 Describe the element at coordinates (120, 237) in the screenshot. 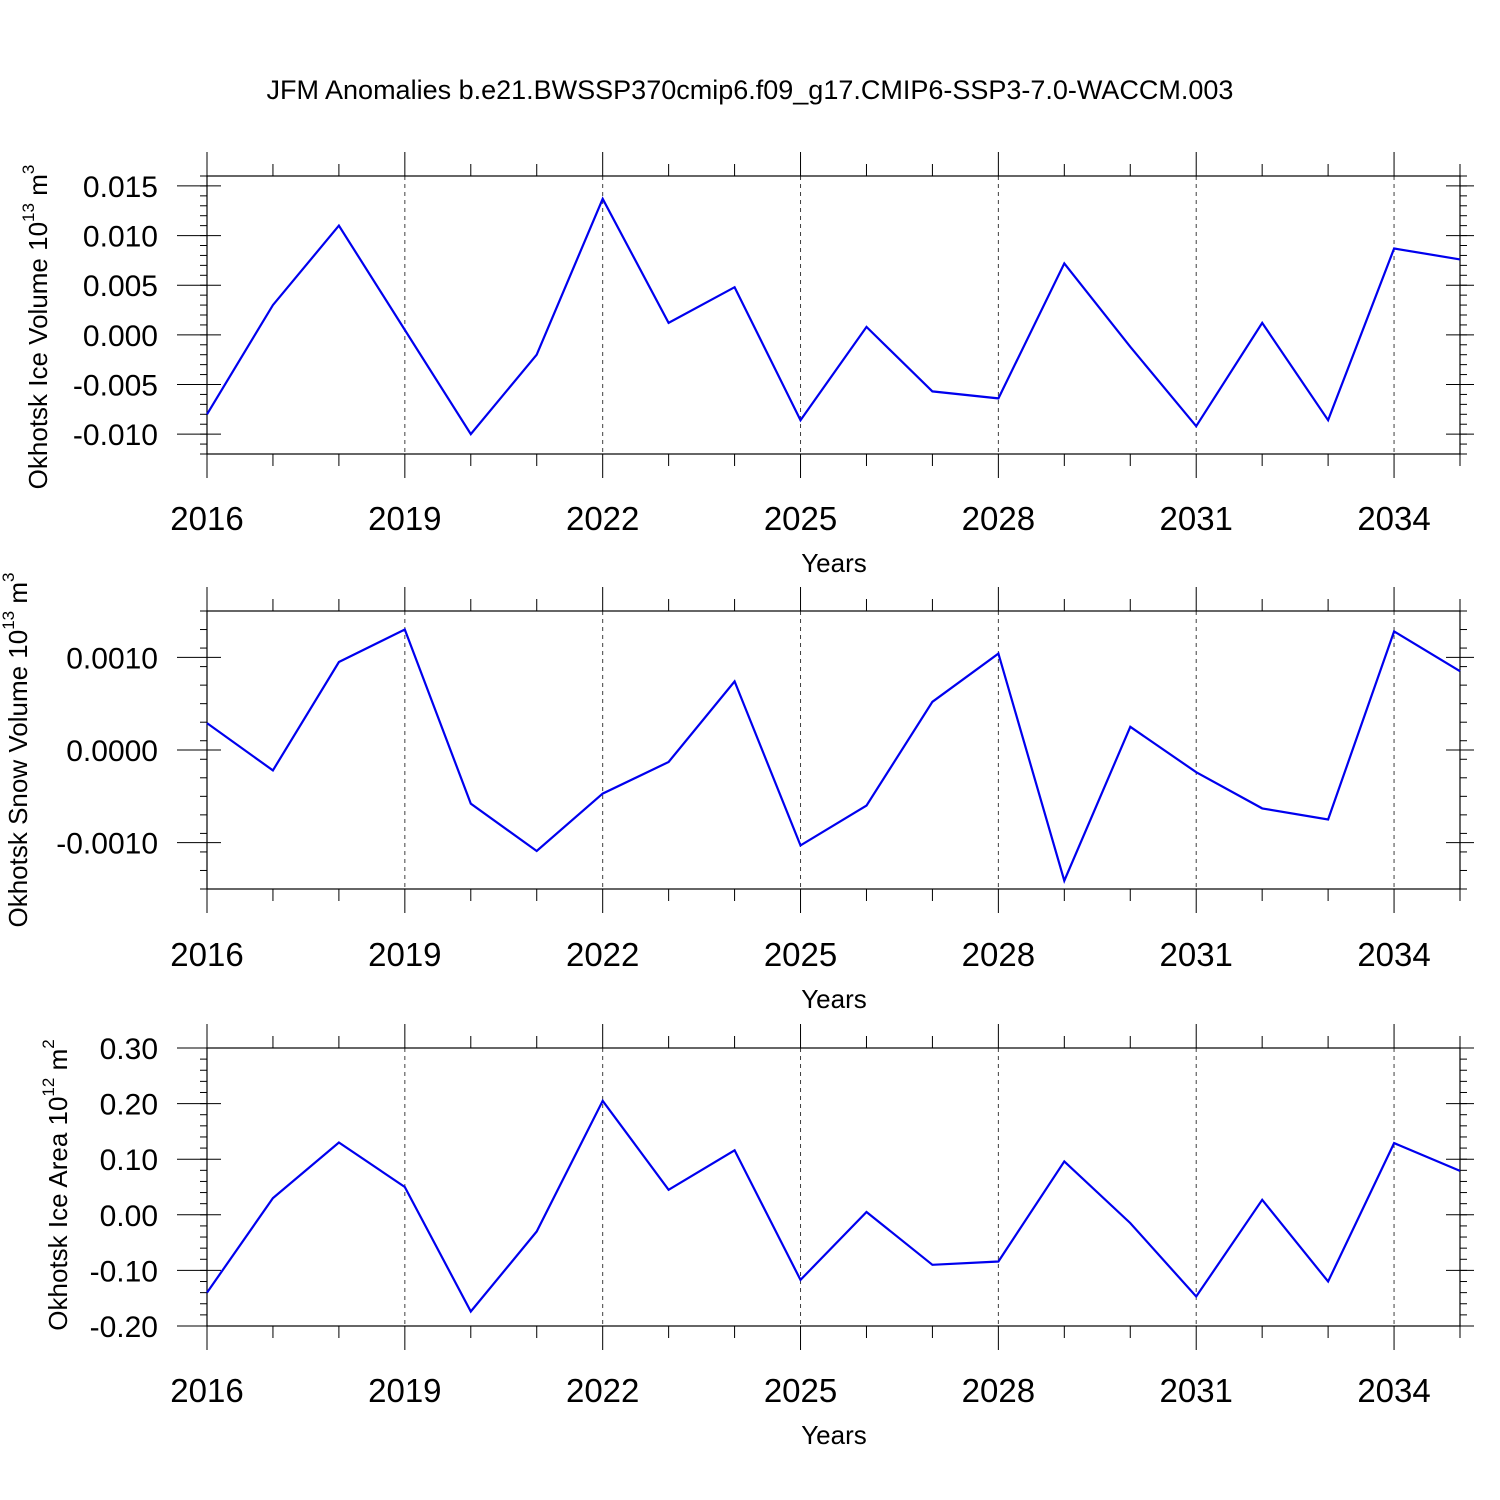

I see `y-tick-label: 0.010` at that location.